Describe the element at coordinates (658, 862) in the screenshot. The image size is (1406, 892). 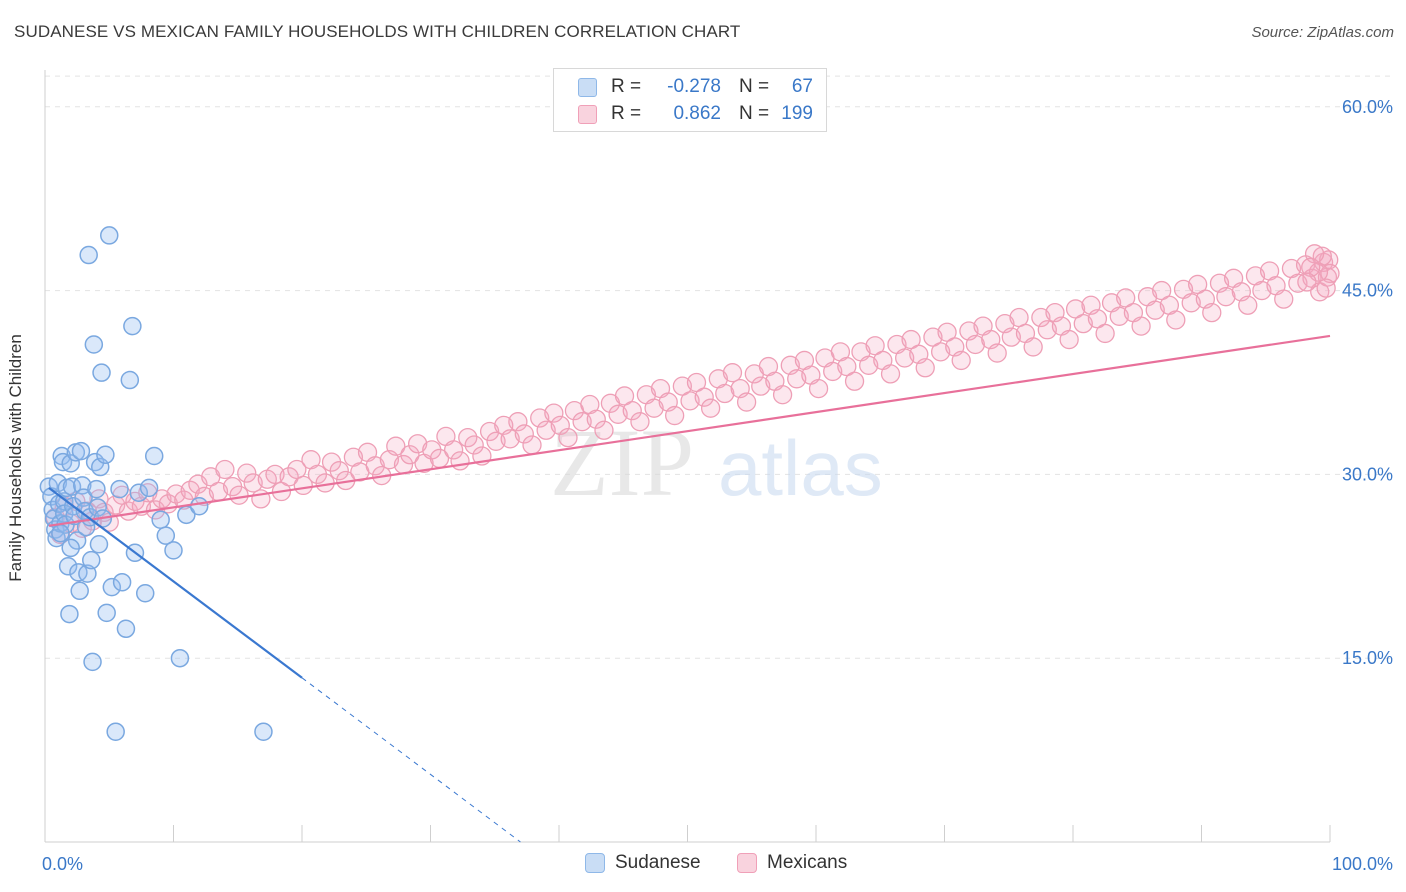
I see `series-label-sudanese: Sudanese` at that location.